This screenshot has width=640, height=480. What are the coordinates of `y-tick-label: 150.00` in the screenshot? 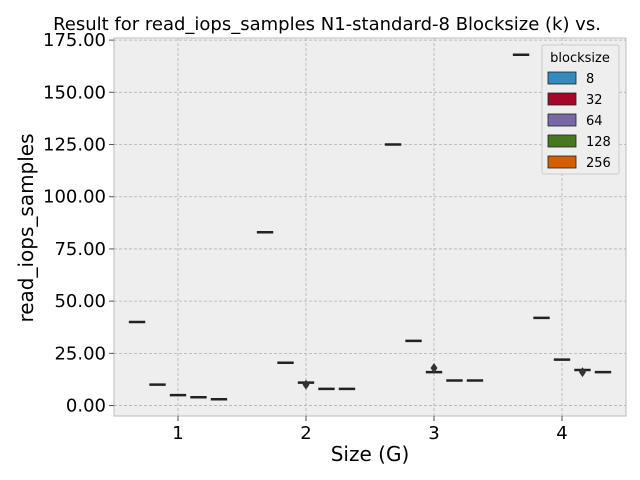 It's located at (74, 92).